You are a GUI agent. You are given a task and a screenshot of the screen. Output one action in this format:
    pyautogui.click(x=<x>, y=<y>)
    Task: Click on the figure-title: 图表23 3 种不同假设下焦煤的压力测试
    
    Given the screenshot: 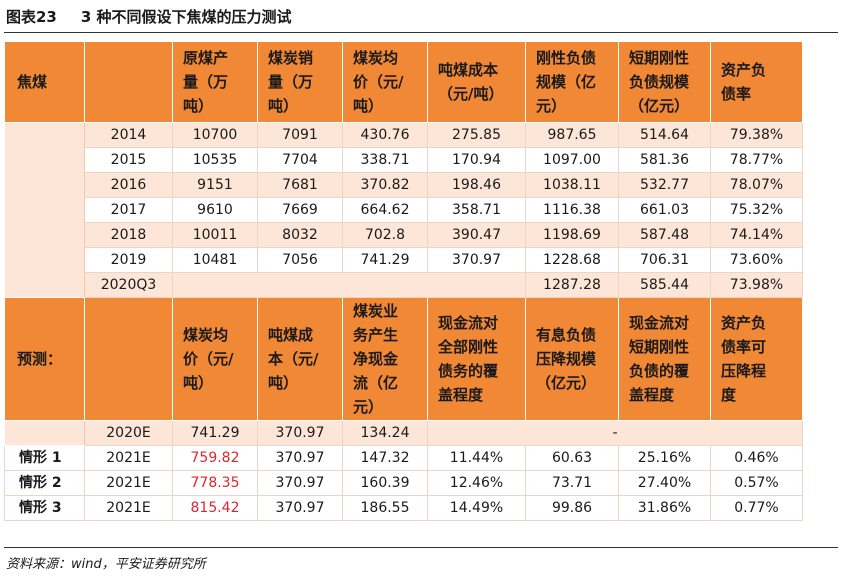 What is the action you would take?
    pyautogui.click(x=149, y=16)
    